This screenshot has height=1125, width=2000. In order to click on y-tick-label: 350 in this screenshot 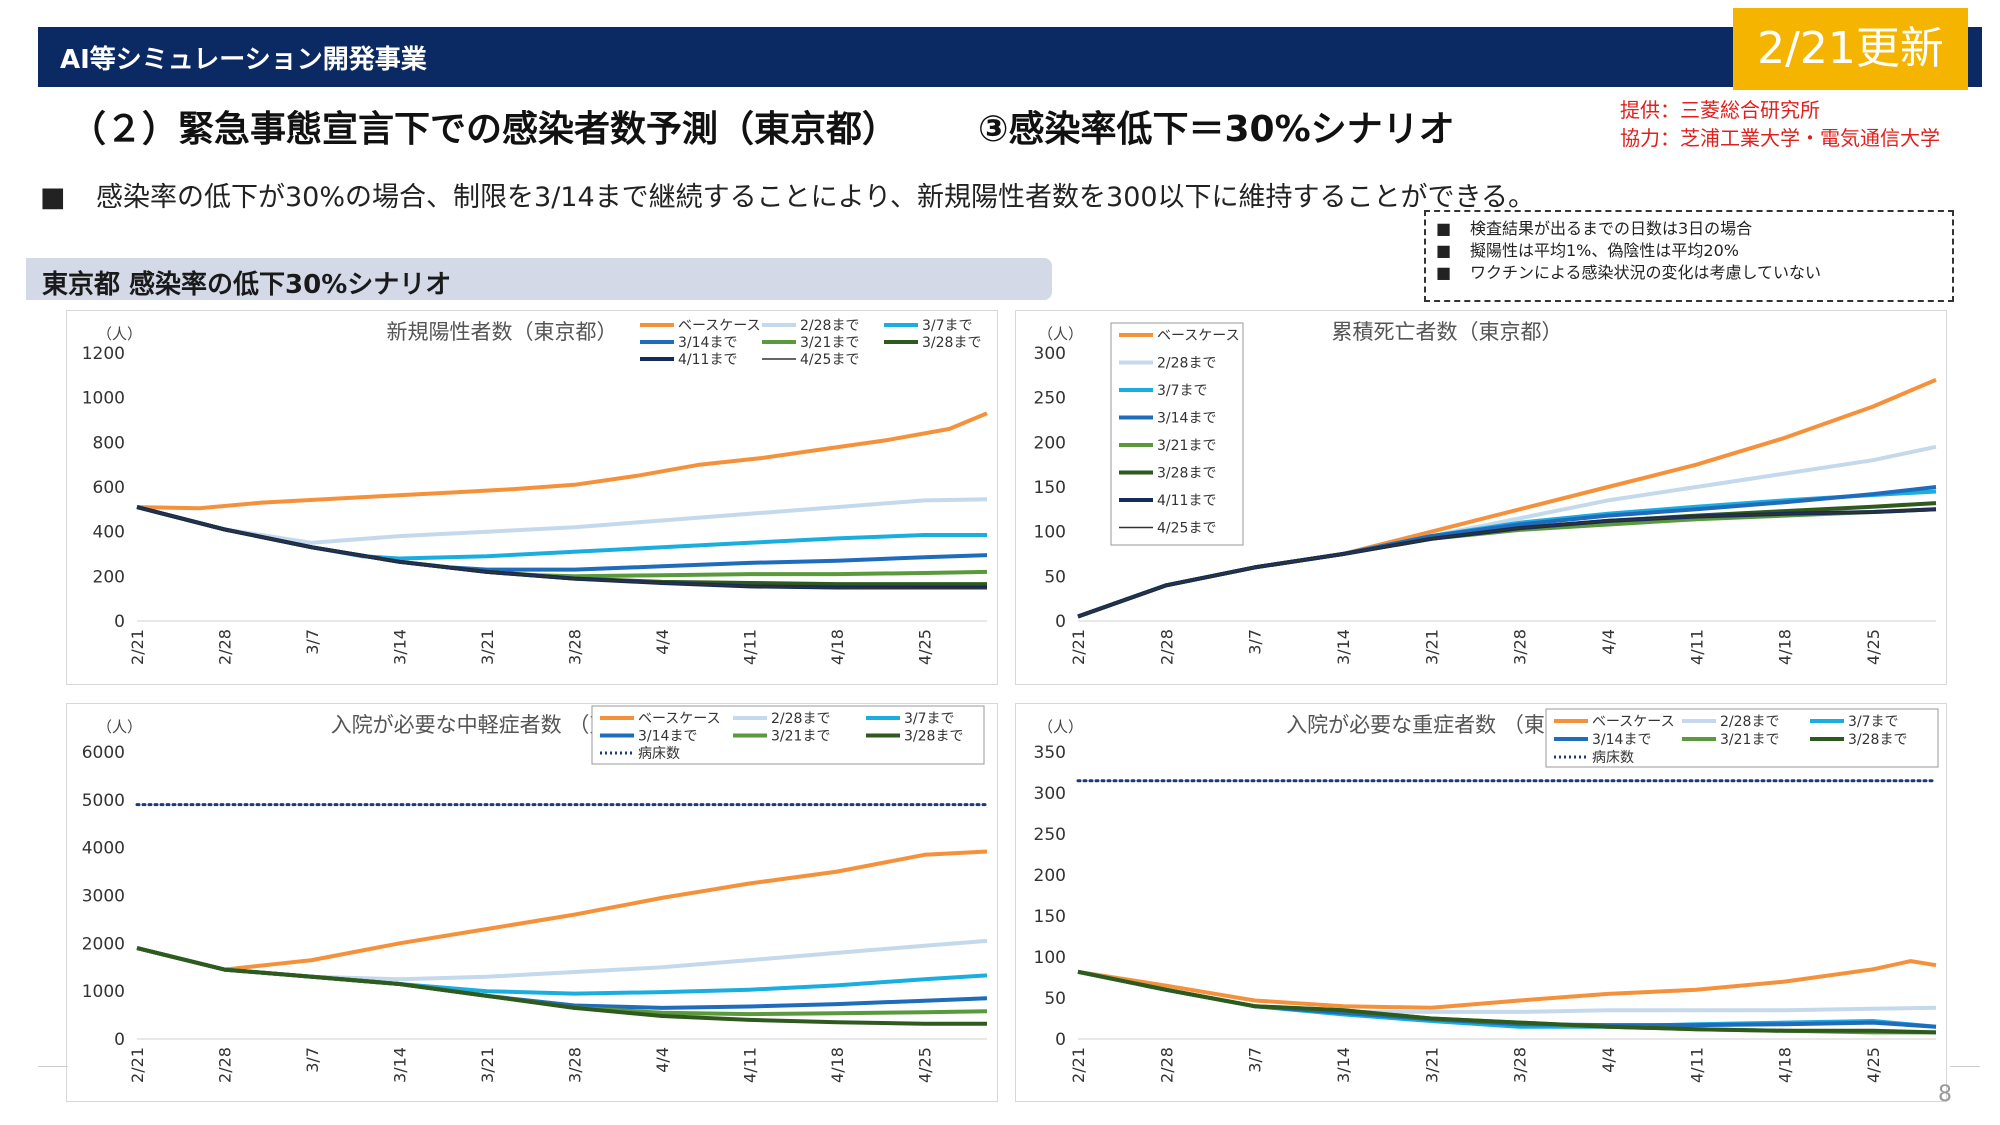, I will do `click(1050, 753)`.